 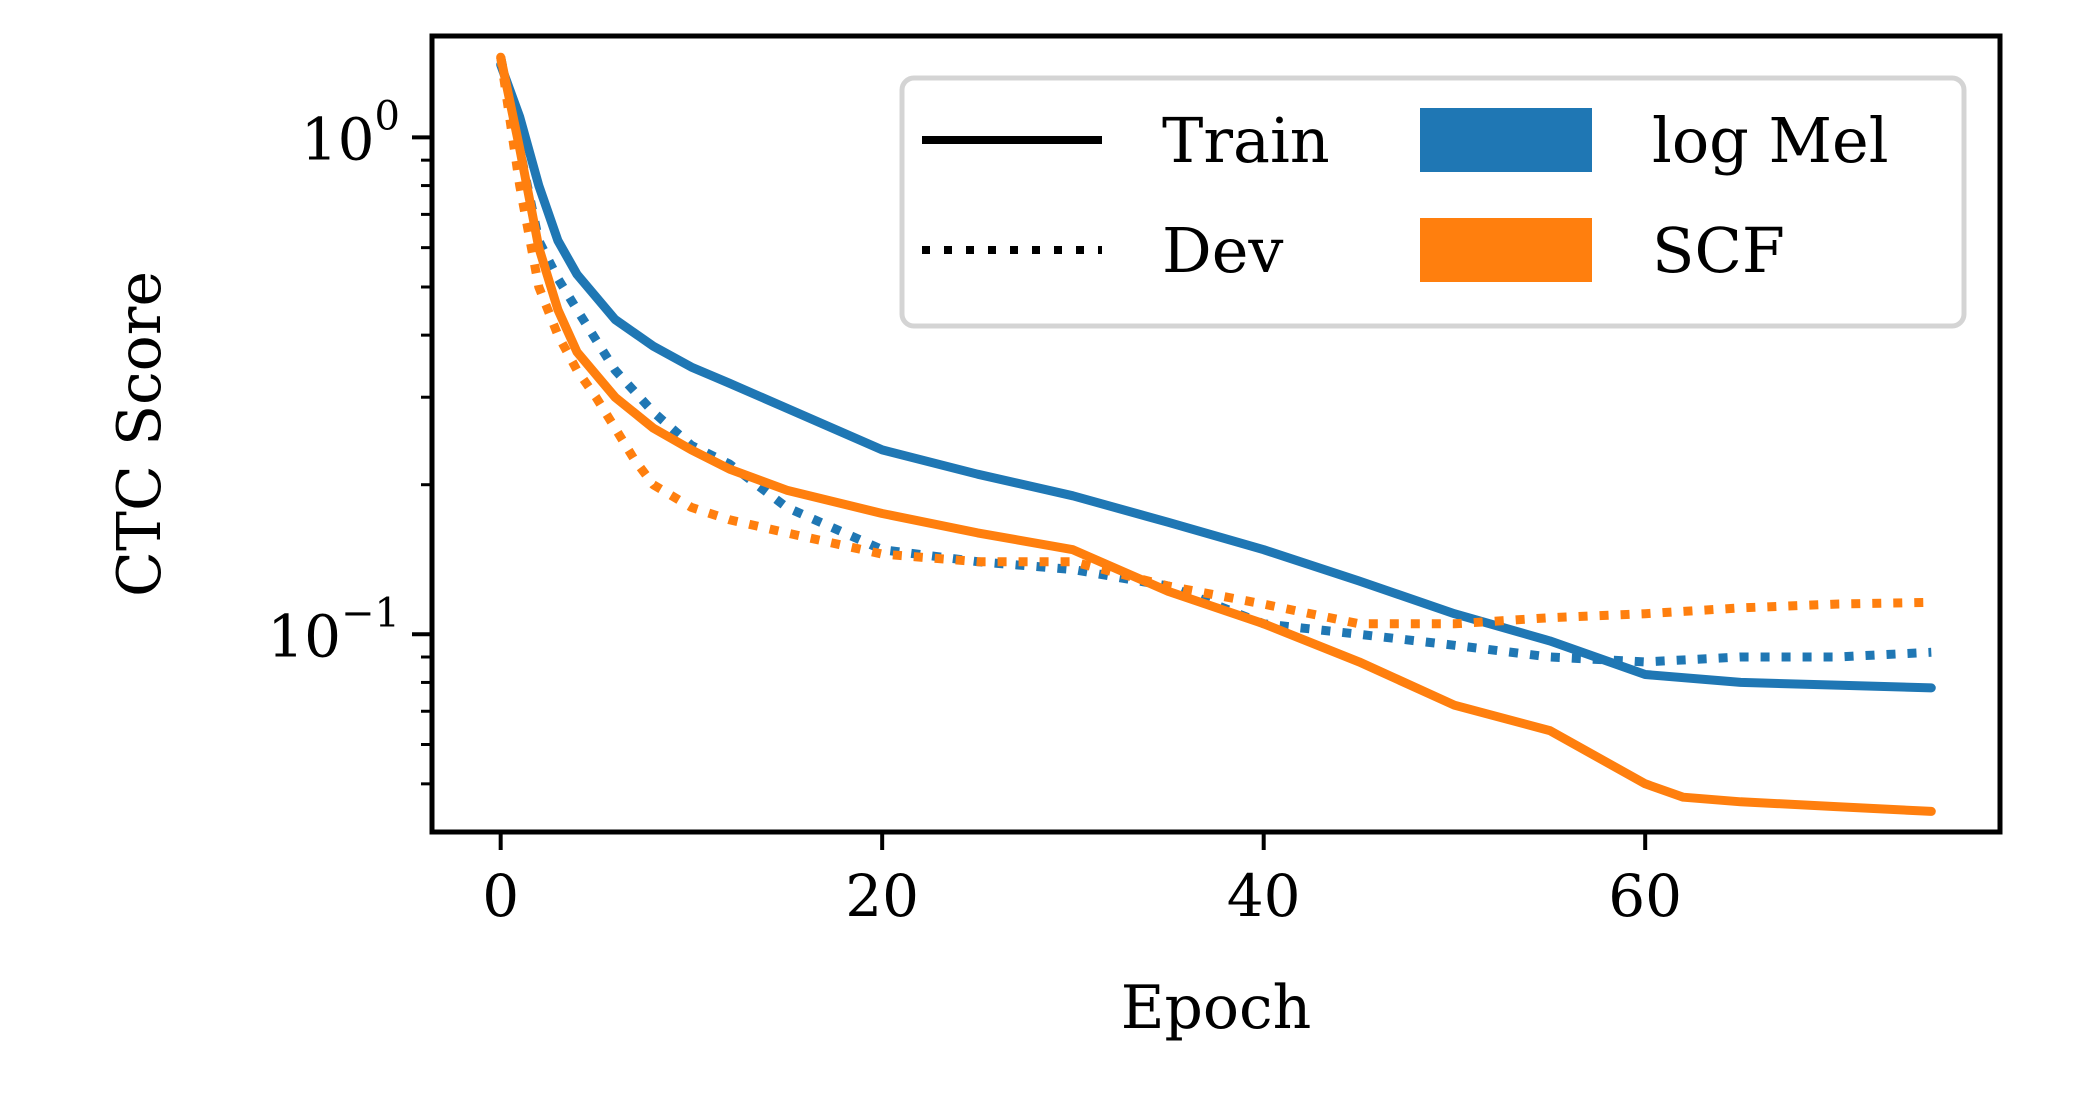 I want to click on legend-logmel-label: log Mel, so click(x=1770, y=140).